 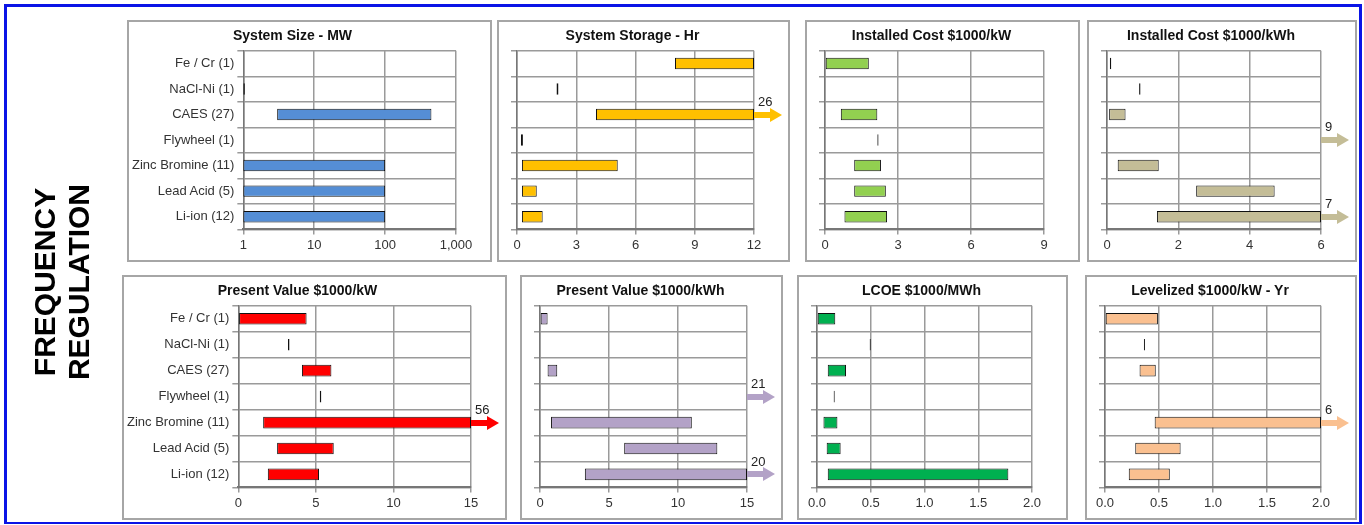 I want to click on y-axis-title: FREQUENCY REGULATION, so click(x=62, y=282).